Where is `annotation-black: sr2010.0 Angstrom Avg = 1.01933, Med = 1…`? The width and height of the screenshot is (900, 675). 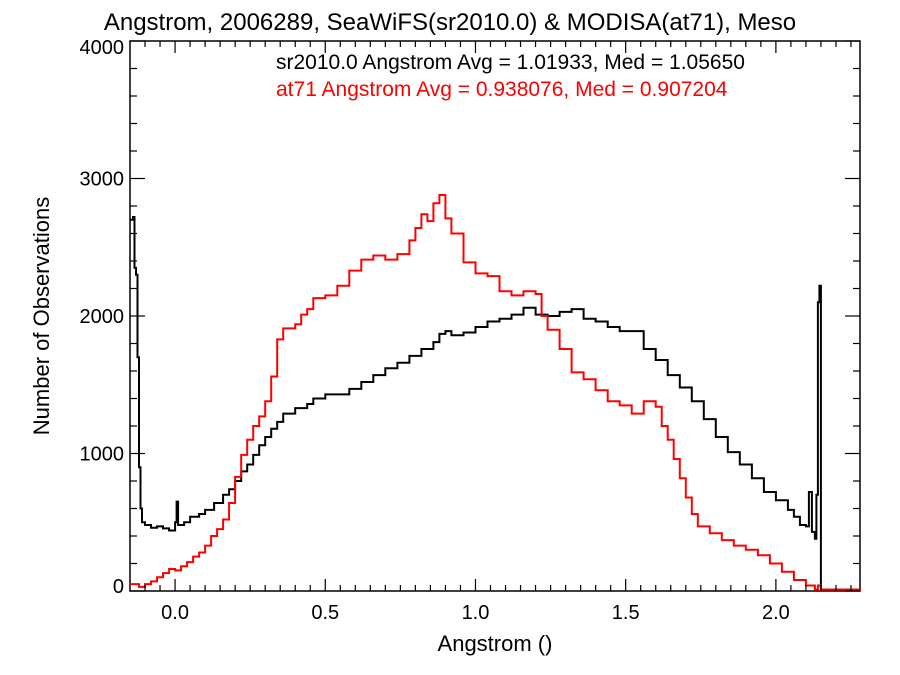 annotation-black: sr2010.0 Angstrom Avg = 1.01933, Med = 1… is located at coordinates (510, 62).